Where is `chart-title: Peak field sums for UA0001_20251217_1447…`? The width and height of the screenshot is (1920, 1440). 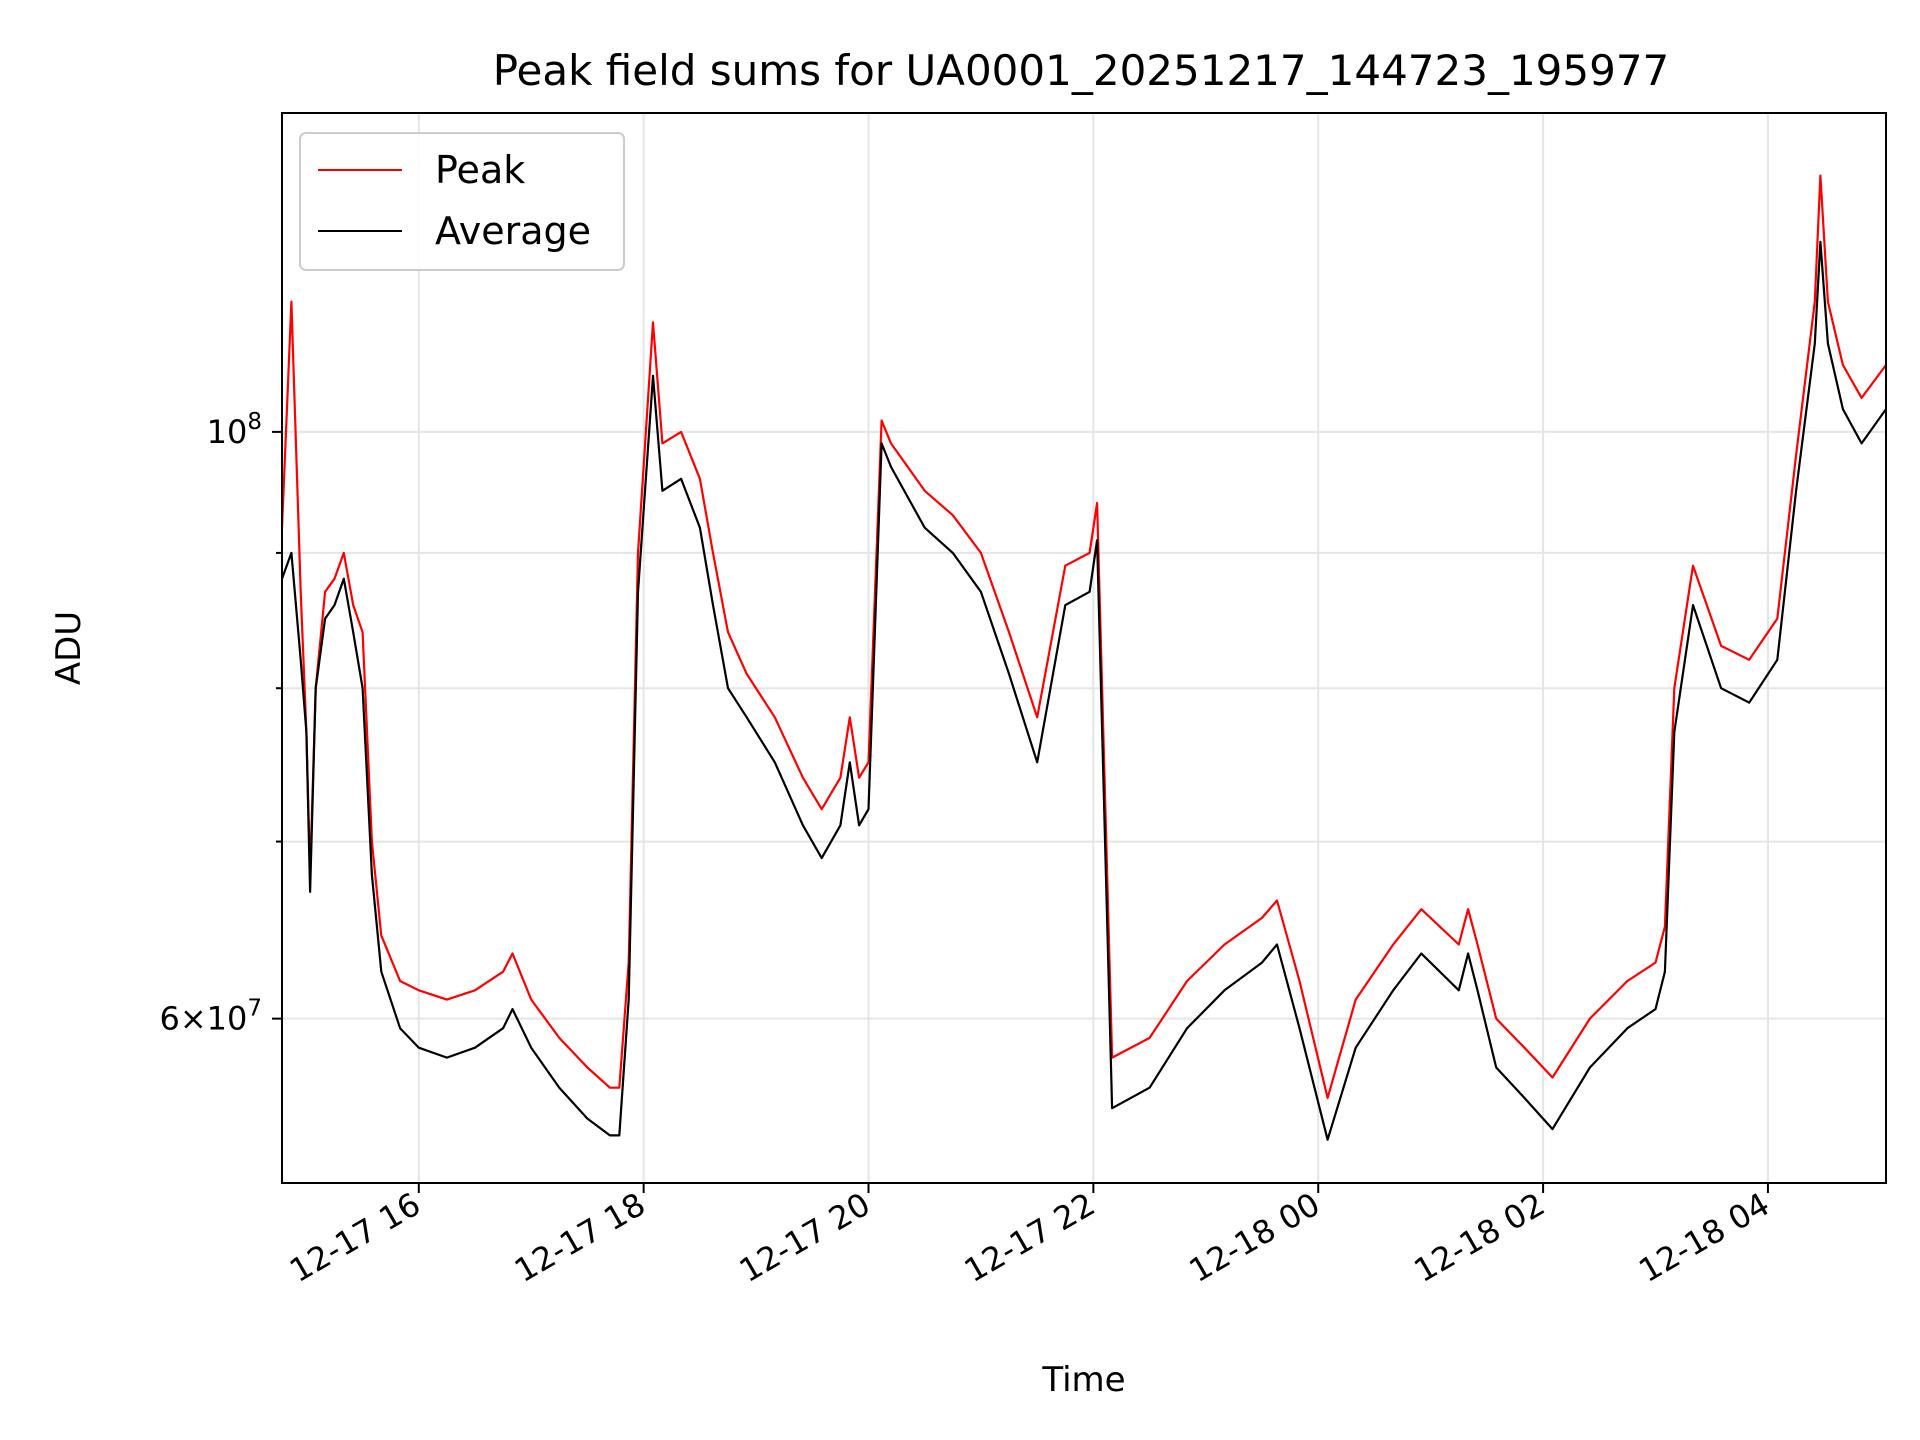
chart-title: Peak field sums for UA0001_20251217_1447… is located at coordinates (1081, 70).